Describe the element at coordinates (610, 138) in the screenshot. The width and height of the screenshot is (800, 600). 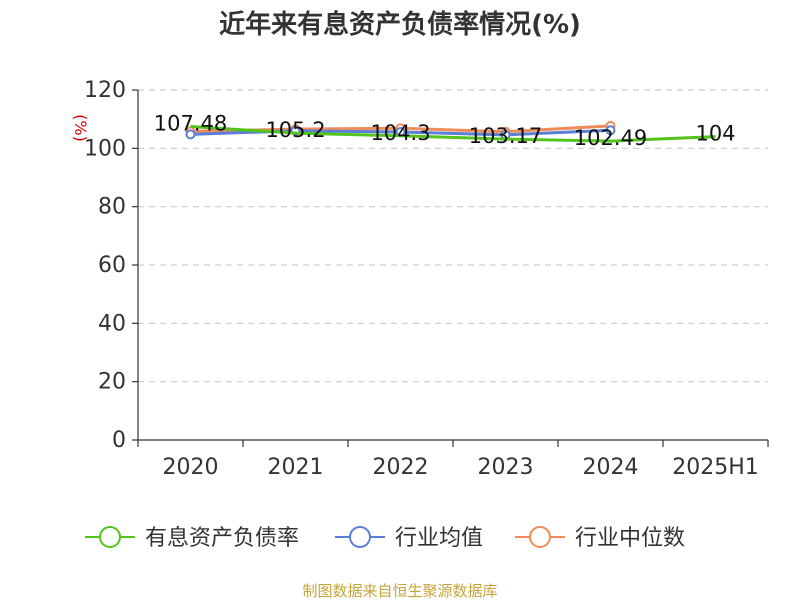
I see `data-label-2024: 102.49` at that location.